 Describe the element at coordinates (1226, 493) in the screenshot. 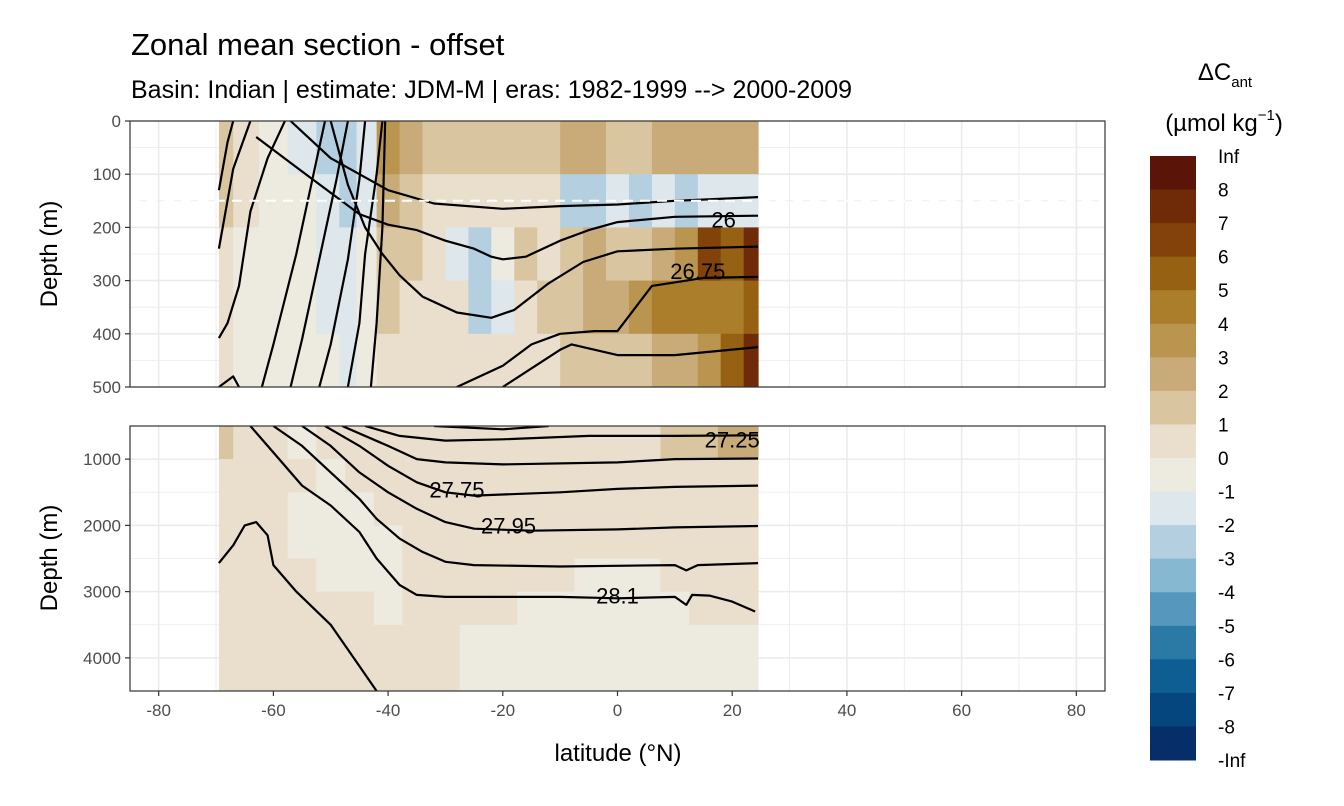

I see `legend-tick-label: -1` at that location.